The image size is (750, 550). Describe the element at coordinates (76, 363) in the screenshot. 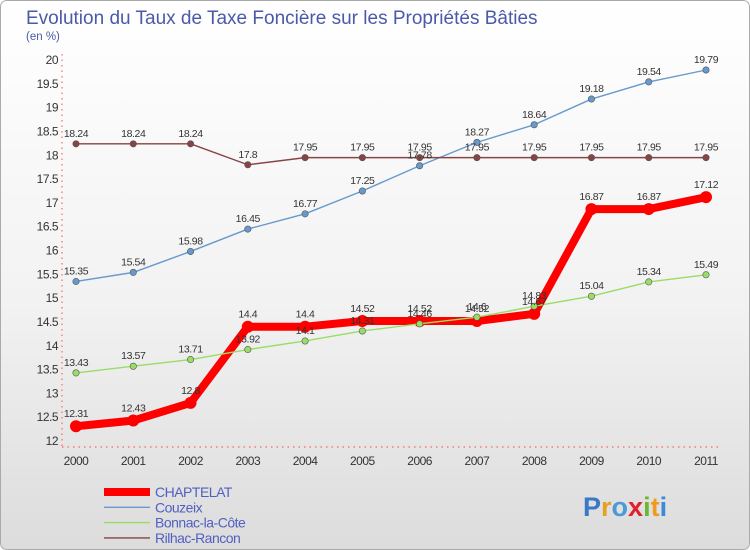

I see `data-label-bonnac-la-c-te: 13.43` at that location.